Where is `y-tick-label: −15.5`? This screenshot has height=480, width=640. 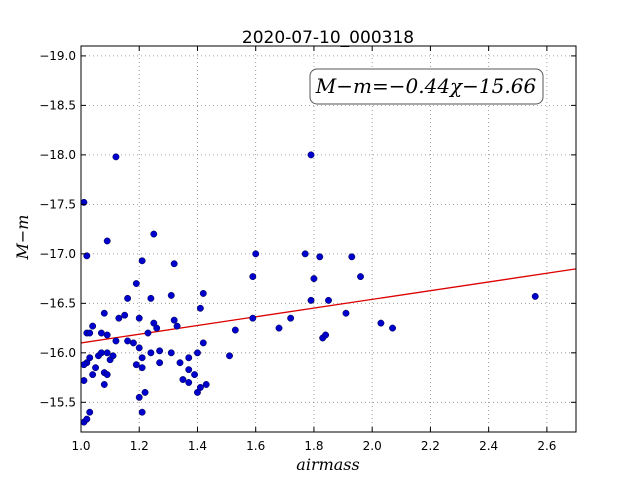
y-tick-label: −15.5 is located at coordinates (57, 402).